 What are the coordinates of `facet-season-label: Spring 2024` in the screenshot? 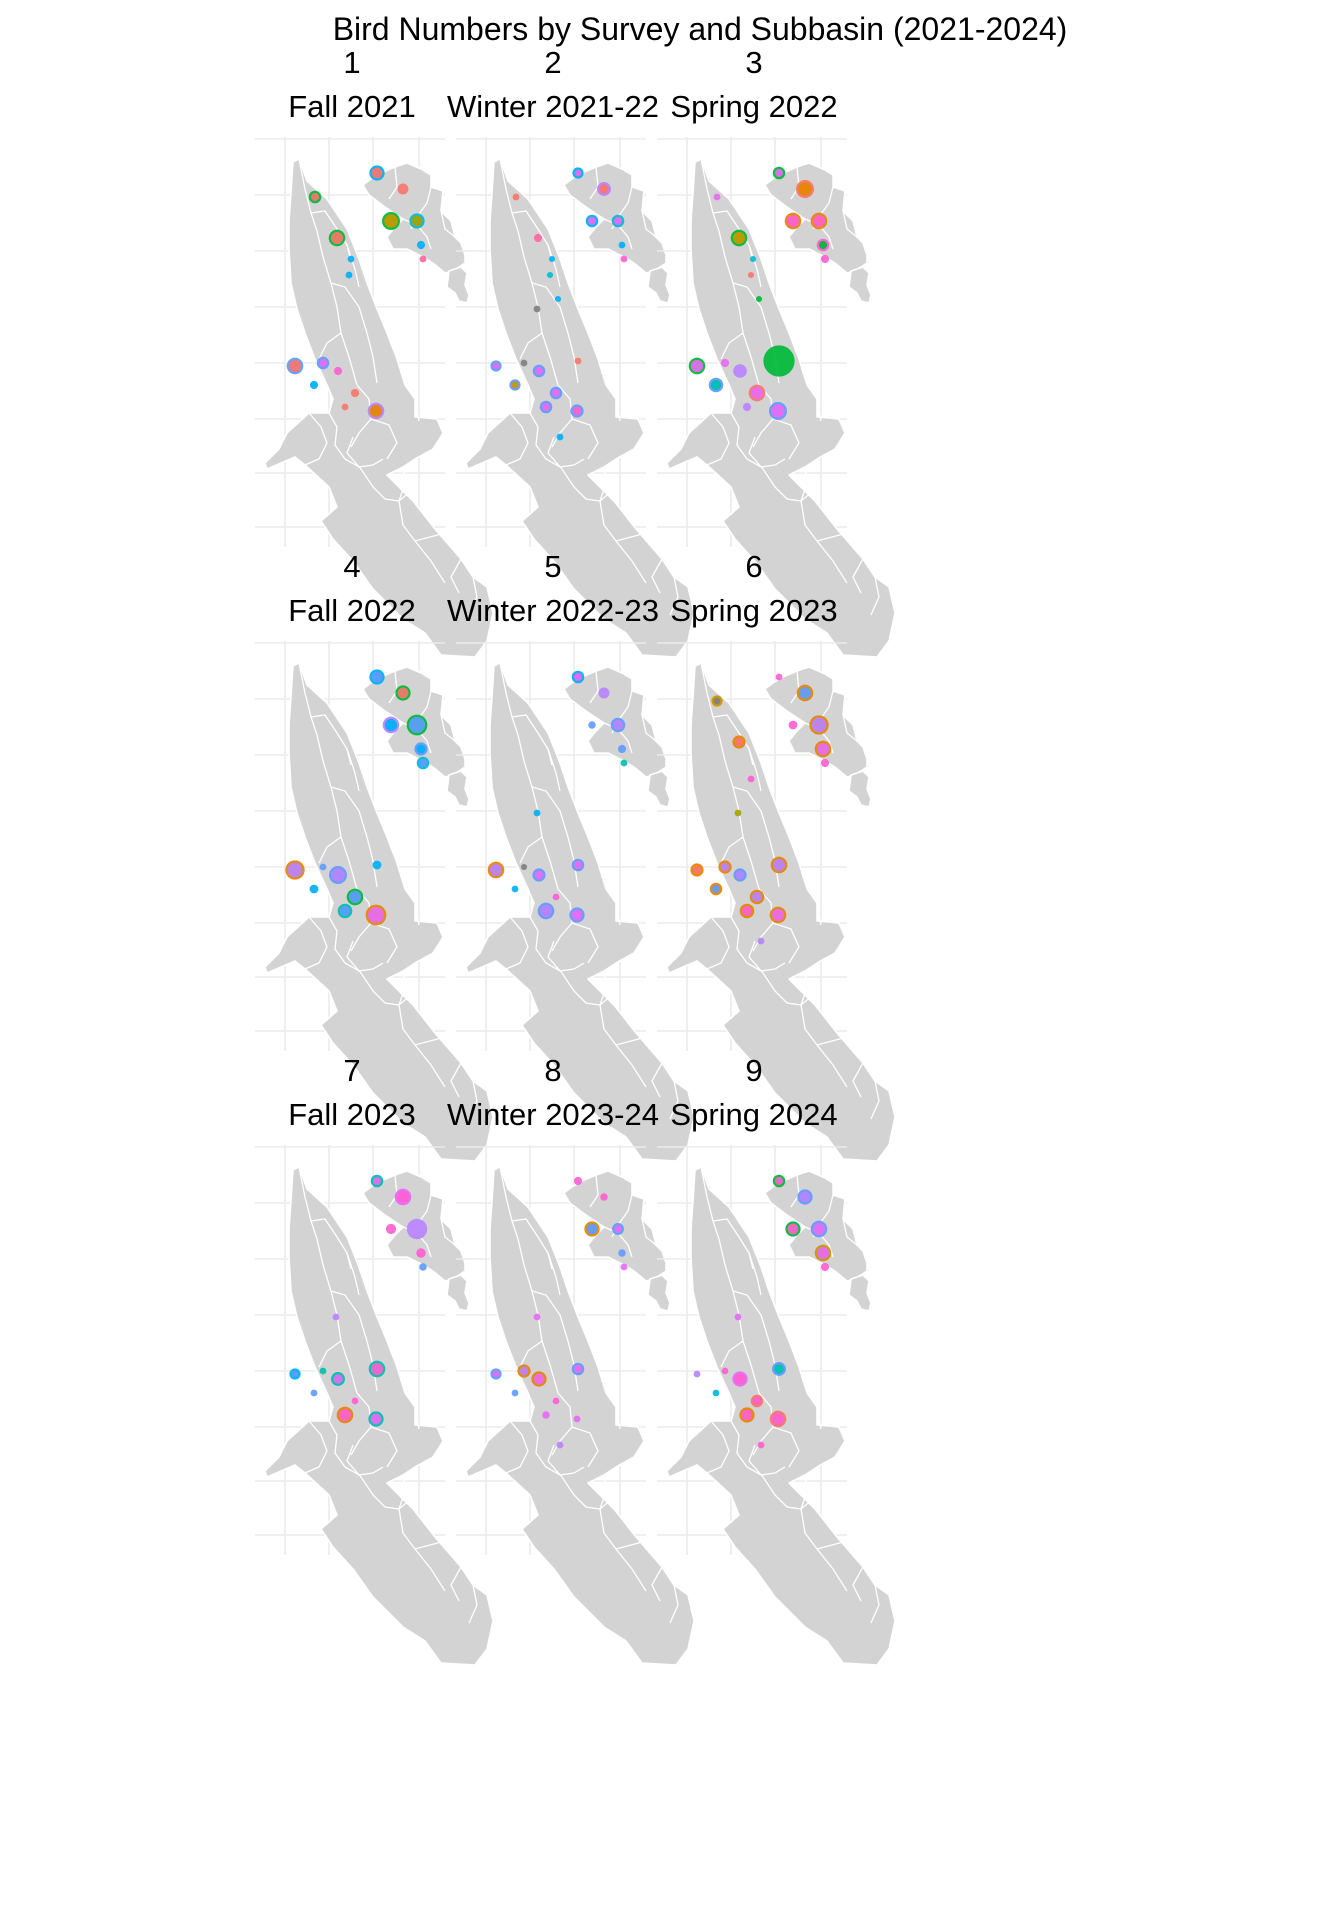 It's located at (753, 1114).